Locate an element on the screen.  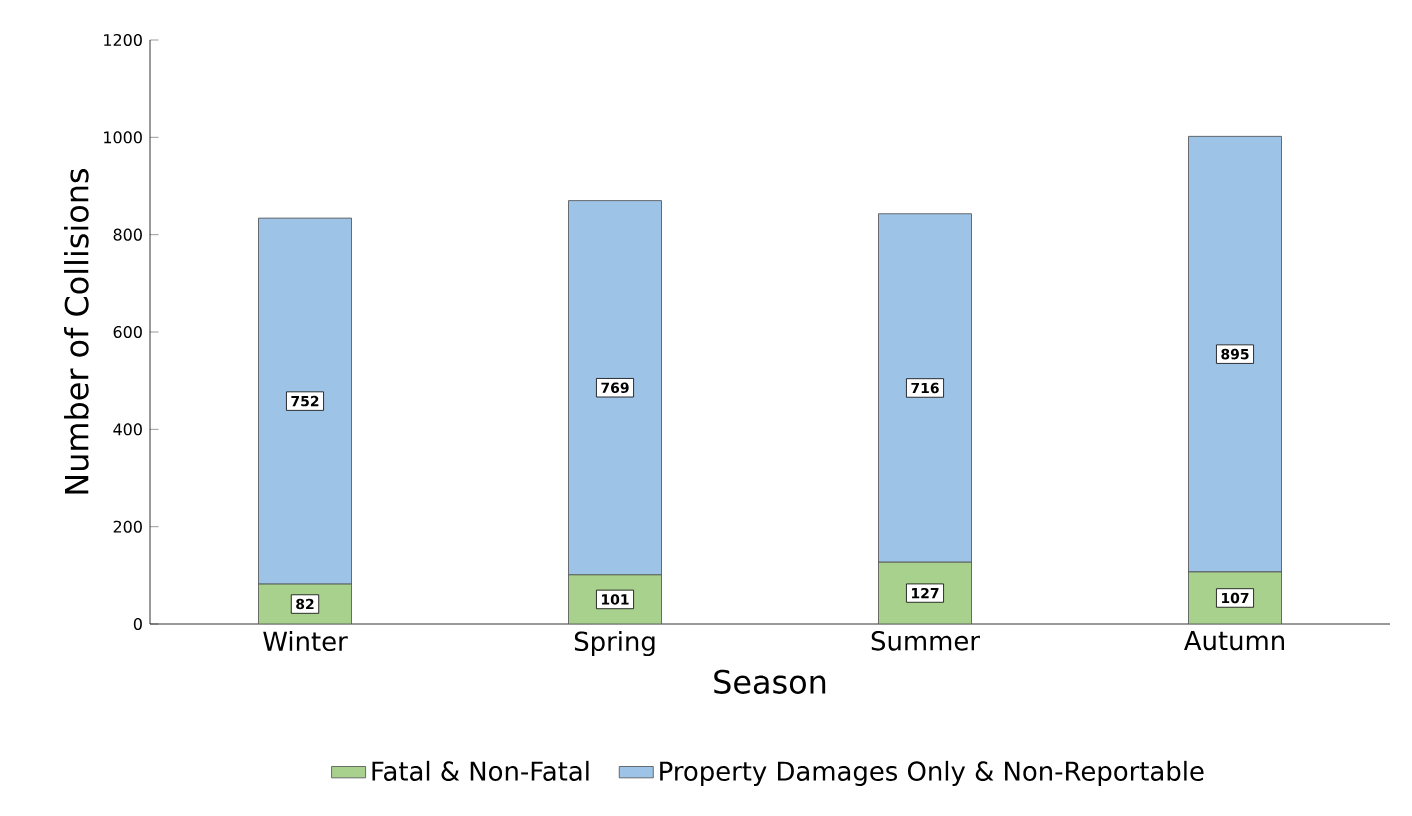
x-tick-label: Spring is located at coordinates (614, 644).